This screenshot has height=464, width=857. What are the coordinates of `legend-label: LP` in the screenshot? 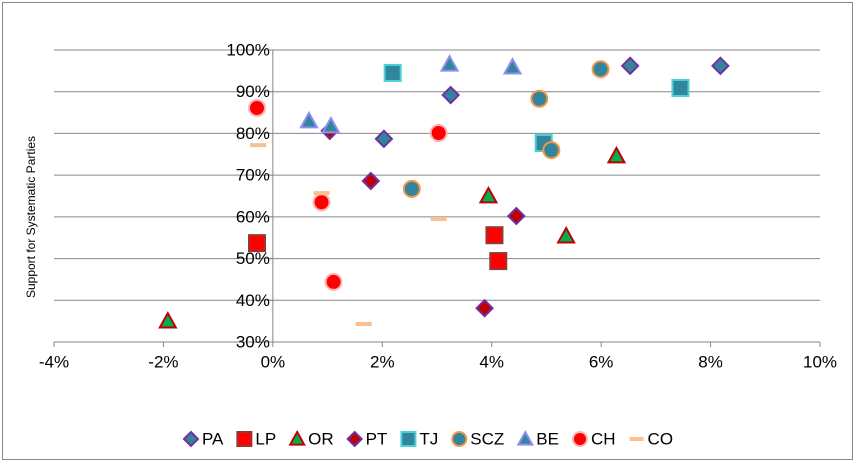 It's located at (265, 438).